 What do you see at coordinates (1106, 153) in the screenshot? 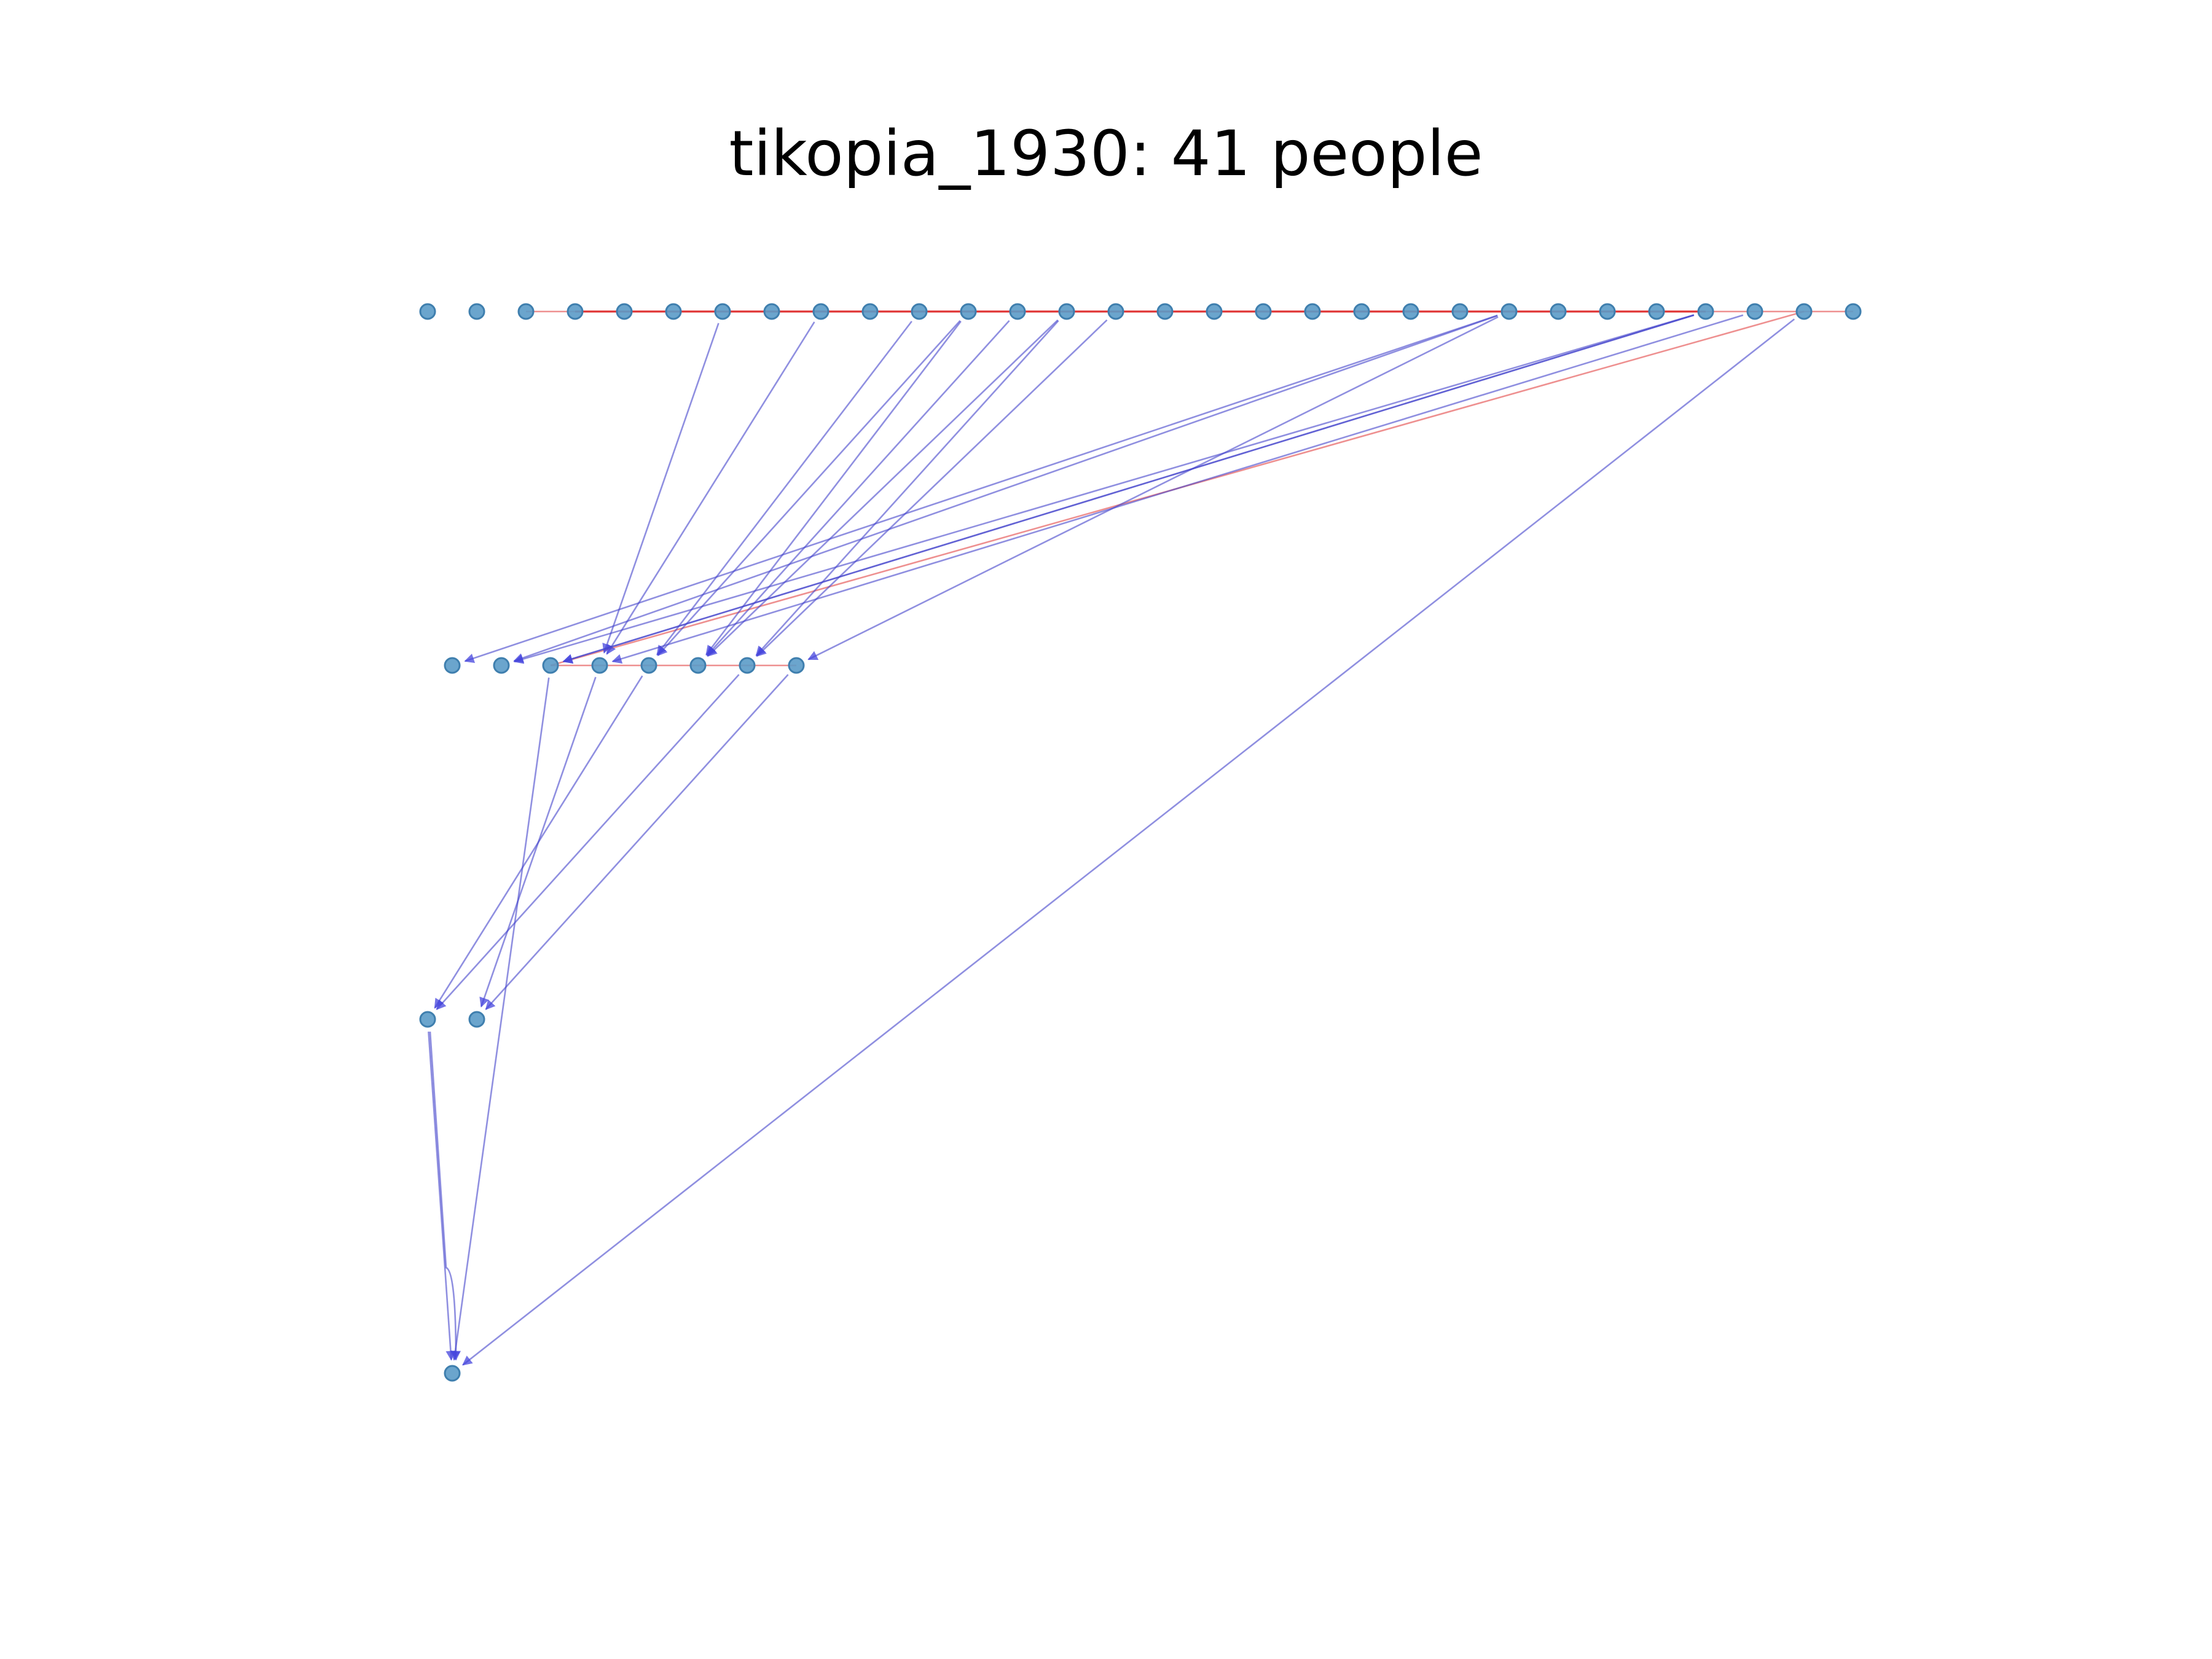
I see `chart-title: tikopia_1930: 41 people` at bounding box center [1106, 153].